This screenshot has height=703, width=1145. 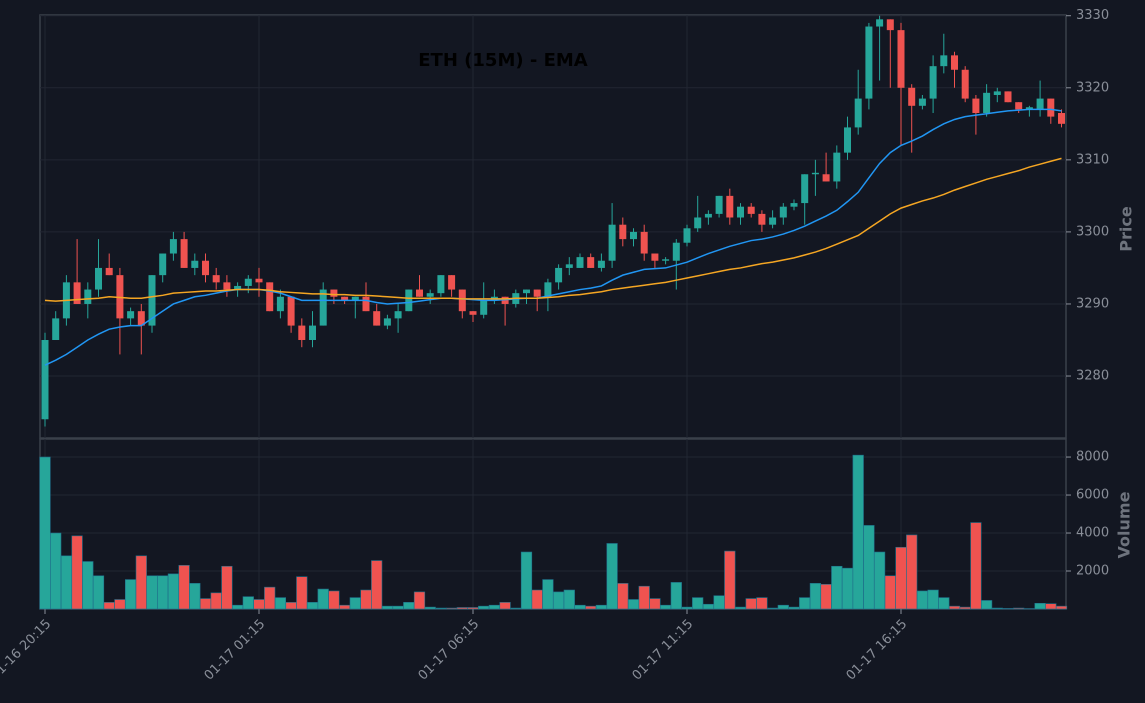 What do you see at coordinates (1124, 524) in the screenshot?
I see `y-axis-label: Volume` at bounding box center [1124, 524].